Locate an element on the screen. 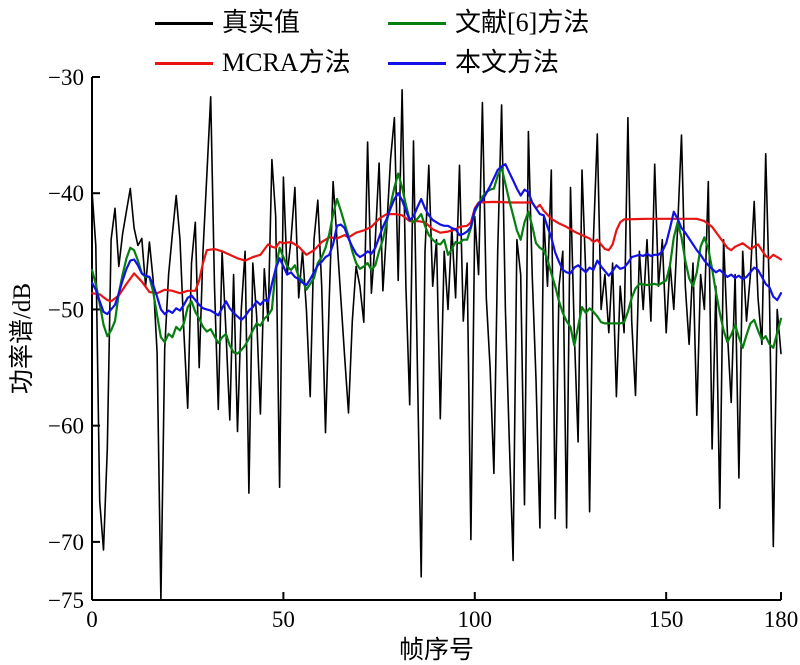 This screenshot has width=800, height=665. y-axis-label: 功率谱/dB is located at coordinates (22, 338).